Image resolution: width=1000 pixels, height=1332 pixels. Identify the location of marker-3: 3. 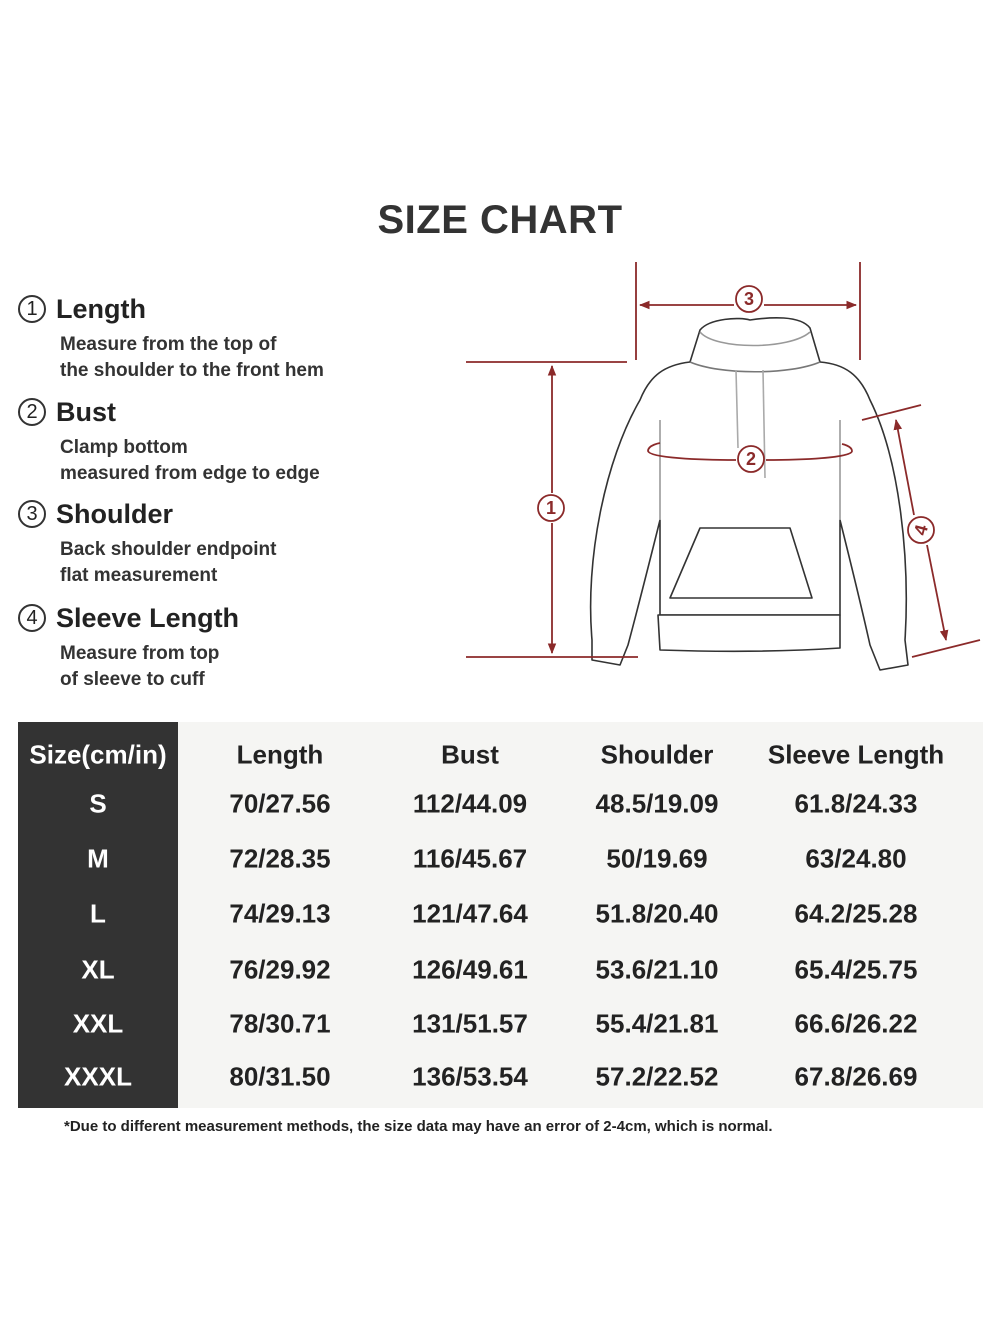
(749, 299).